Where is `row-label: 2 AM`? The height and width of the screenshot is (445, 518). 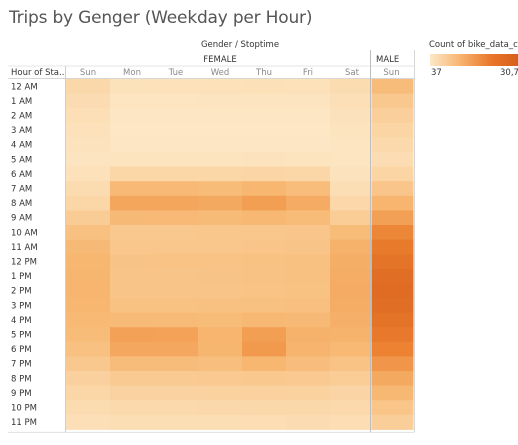
row-label: 2 AM is located at coordinates (21, 117).